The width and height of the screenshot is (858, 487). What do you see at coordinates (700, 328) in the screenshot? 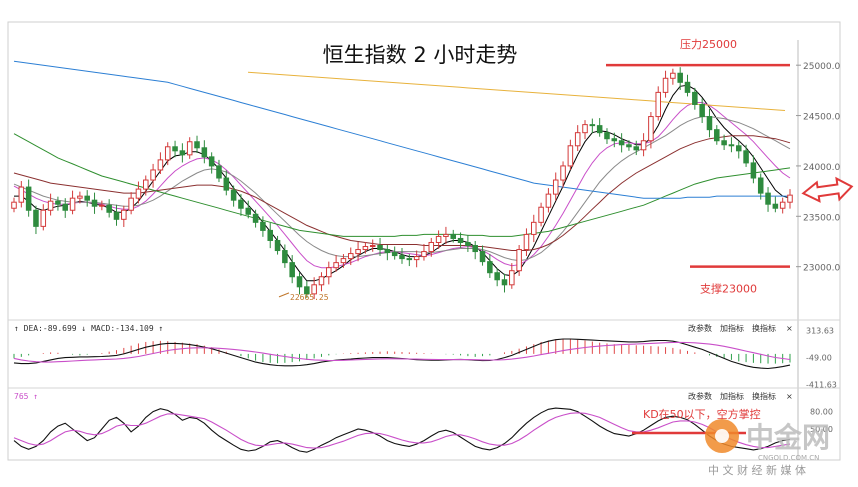
I see `macd-toolbar-item: 改参数` at bounding box center [700, 328].